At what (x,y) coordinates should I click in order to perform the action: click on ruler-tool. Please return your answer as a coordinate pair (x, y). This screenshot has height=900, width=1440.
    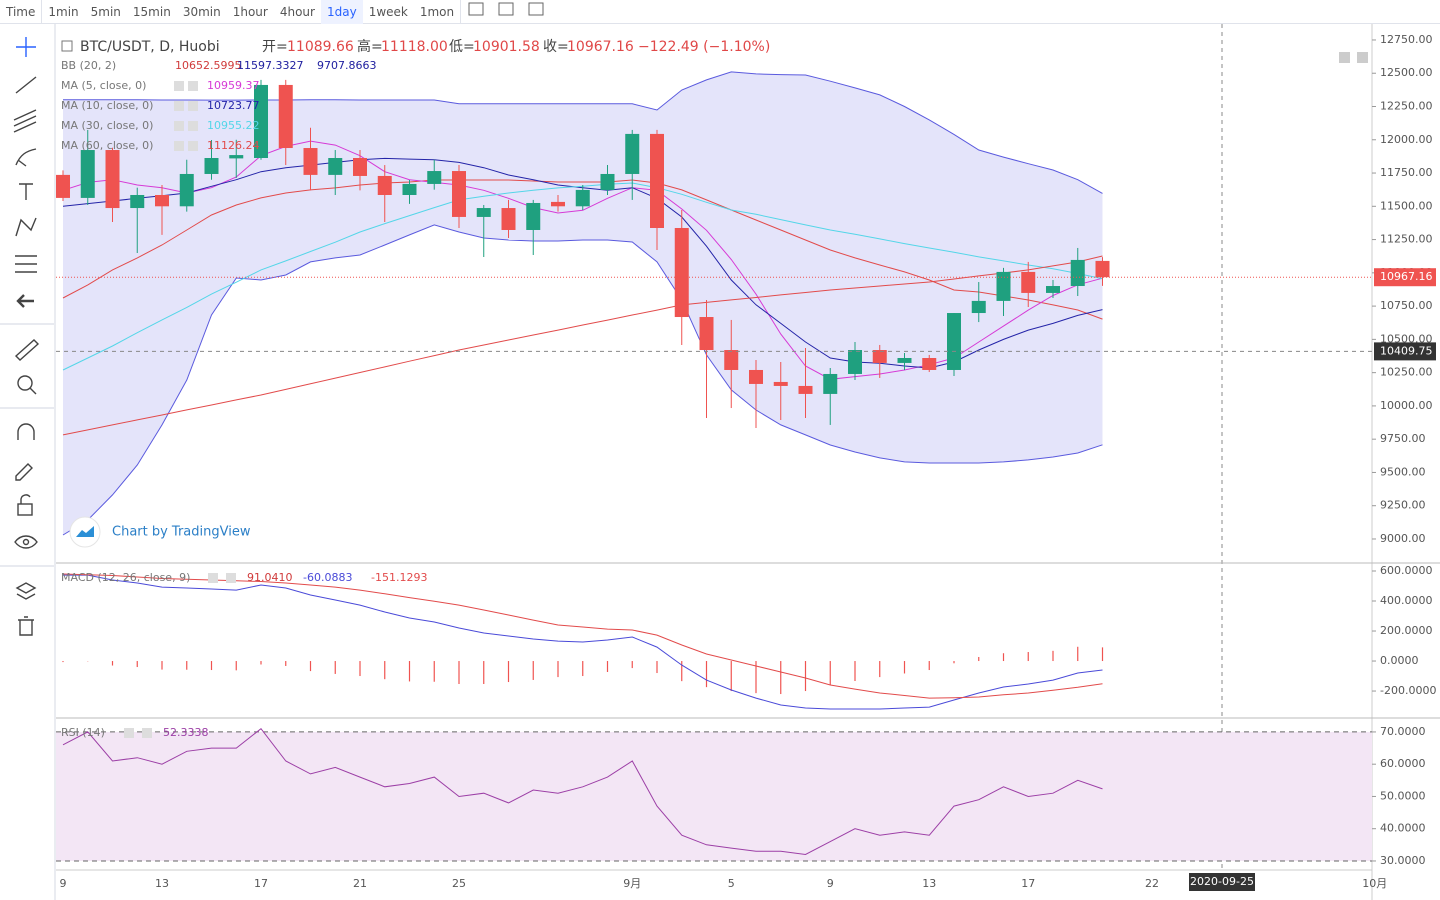
    Looking at the image, I should click on (27, 350).